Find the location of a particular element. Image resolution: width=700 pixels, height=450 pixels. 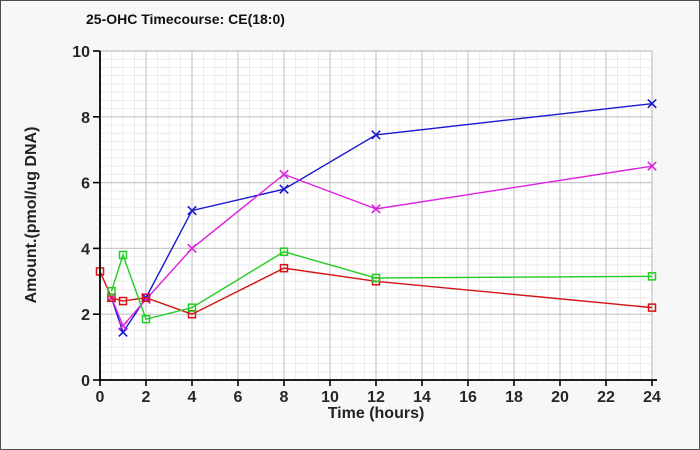

y-tick-label: 2 is located at coordinates (85, 315).